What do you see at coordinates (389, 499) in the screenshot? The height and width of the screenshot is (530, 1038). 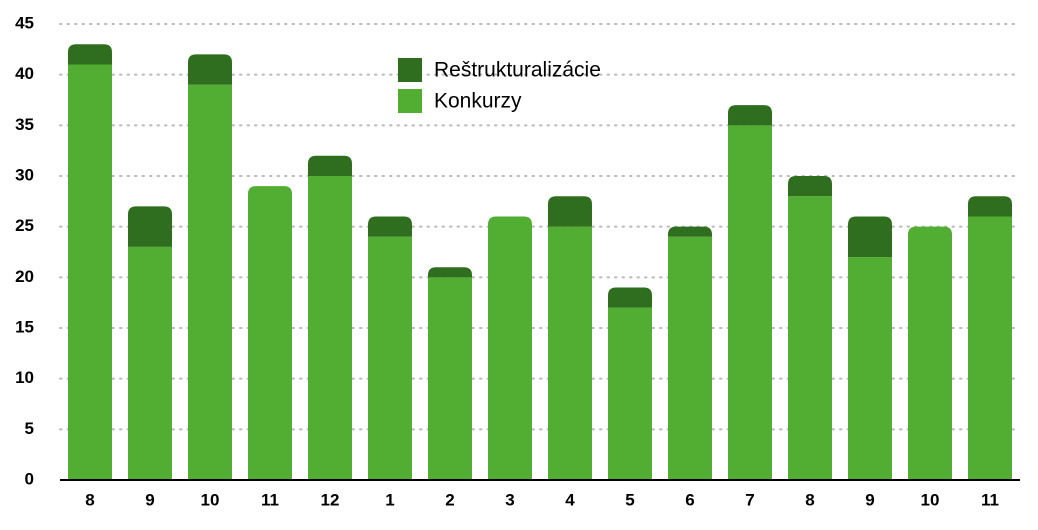 I see `x-tick-label: 1` at bounding box center [389, 499].